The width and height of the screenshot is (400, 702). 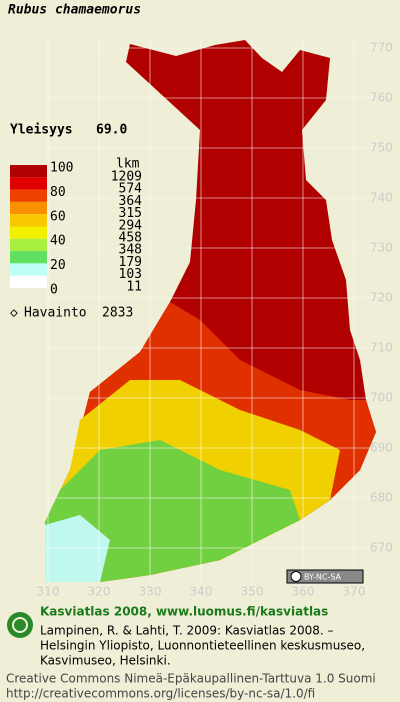 I want to click on count-label: 458, so click(x=130, y=238).